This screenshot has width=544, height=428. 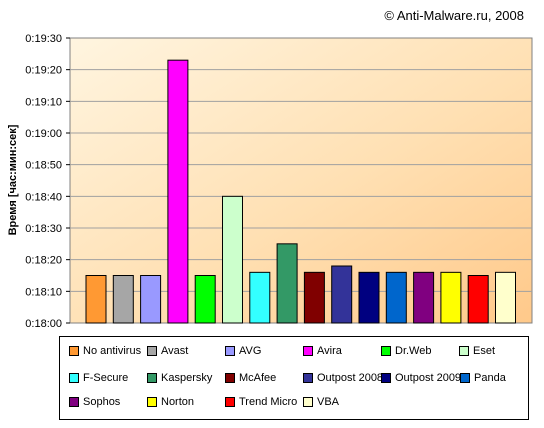 I want to click on y-tick-label: 0:19:20, so click(x=43, y=71).